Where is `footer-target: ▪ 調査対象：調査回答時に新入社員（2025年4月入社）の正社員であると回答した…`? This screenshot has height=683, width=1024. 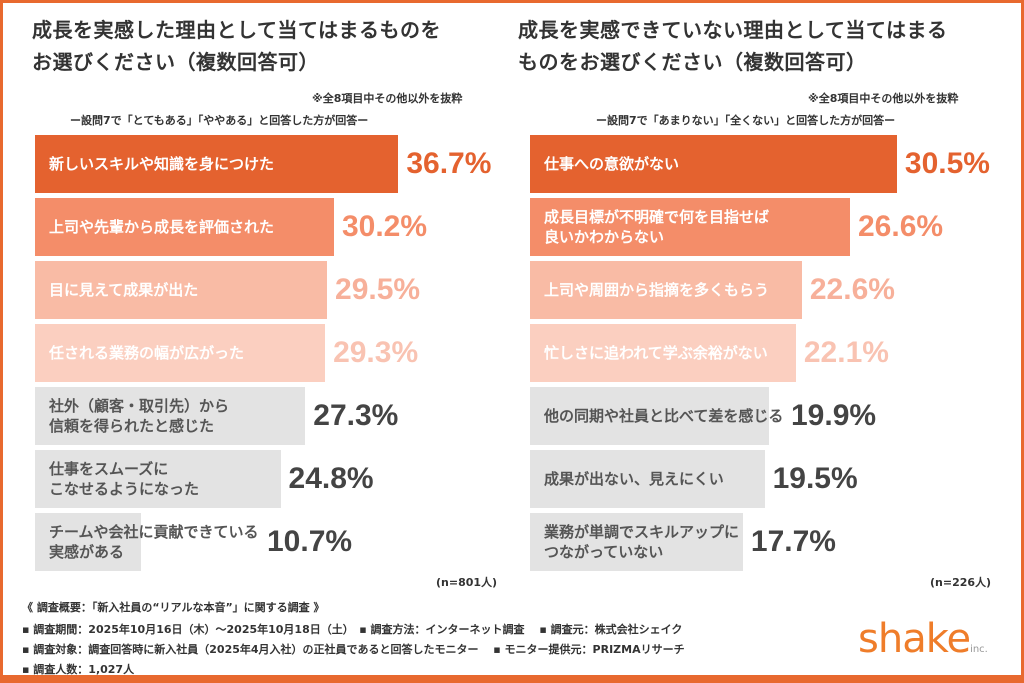
footer-target: ▪ 調査対象：調査回答時に新入社員（2025年4月入社）の正社員であると回答した… is located at coordinates (353, 649).